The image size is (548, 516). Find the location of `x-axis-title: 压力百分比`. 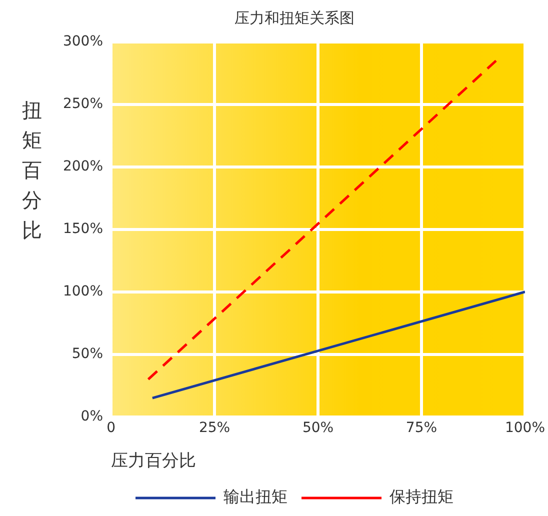

x-axis-title: 压力百分比 is located at coordinates (153, 461).